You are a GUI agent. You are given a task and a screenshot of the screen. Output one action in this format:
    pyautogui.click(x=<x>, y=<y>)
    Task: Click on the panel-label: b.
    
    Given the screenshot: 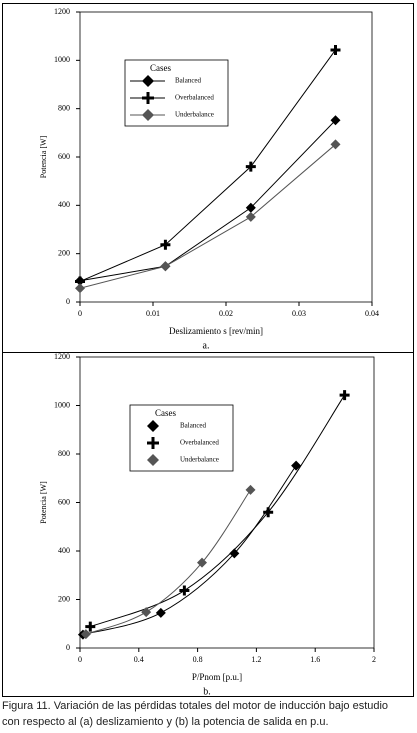 What is the action you would take?
    pyautogui.click(x=207, y=691)
    